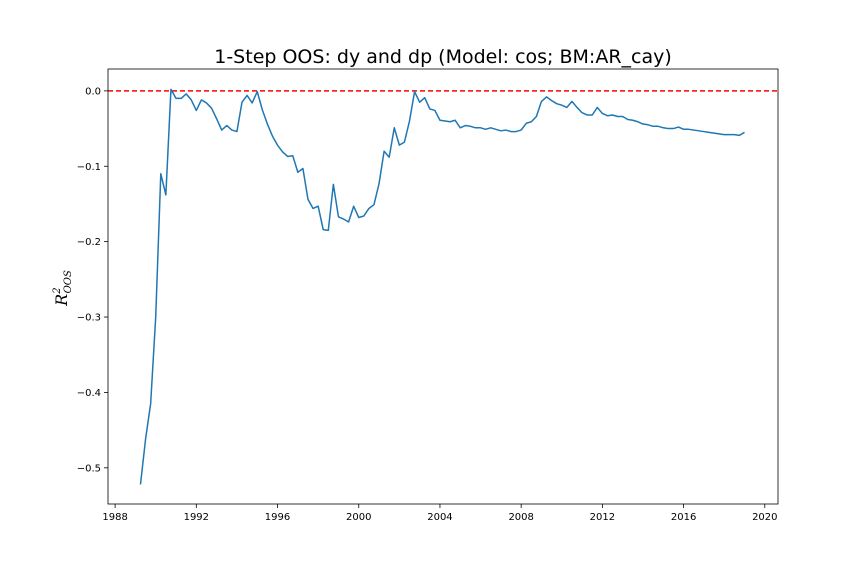  Describe the element at coordinates (358, 517) in the screenshot. I see `x-tick-label: 2000` at that location.